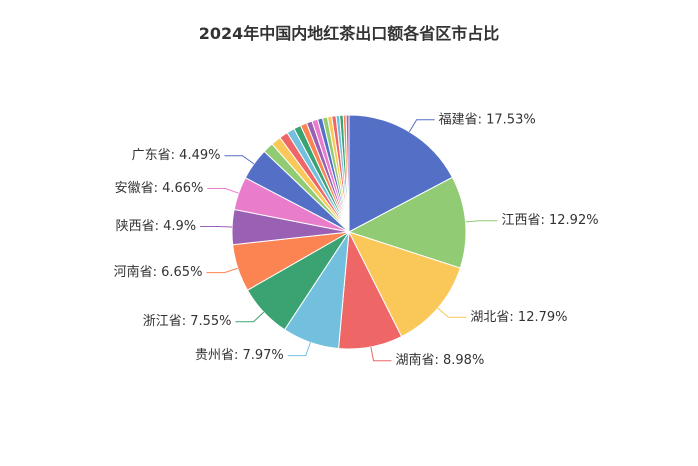 The image size is (698, 466). I want to click on slice-label: 湖南省: 8.98%, so click(439, 360).